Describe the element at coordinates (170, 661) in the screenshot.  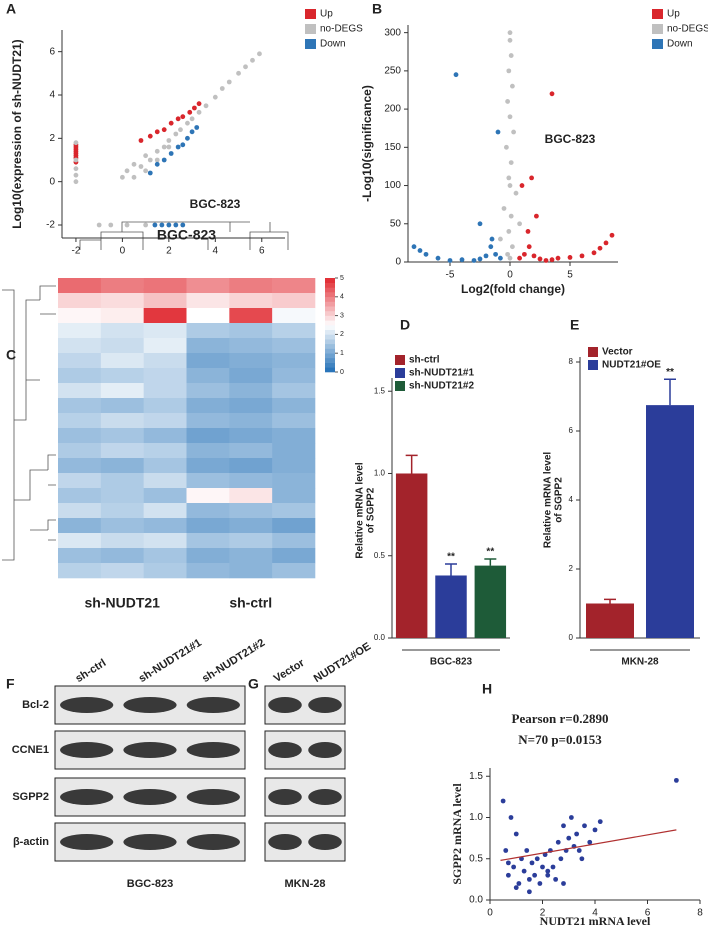
I see `lane-label: sh-NUDT21#1` at that location.